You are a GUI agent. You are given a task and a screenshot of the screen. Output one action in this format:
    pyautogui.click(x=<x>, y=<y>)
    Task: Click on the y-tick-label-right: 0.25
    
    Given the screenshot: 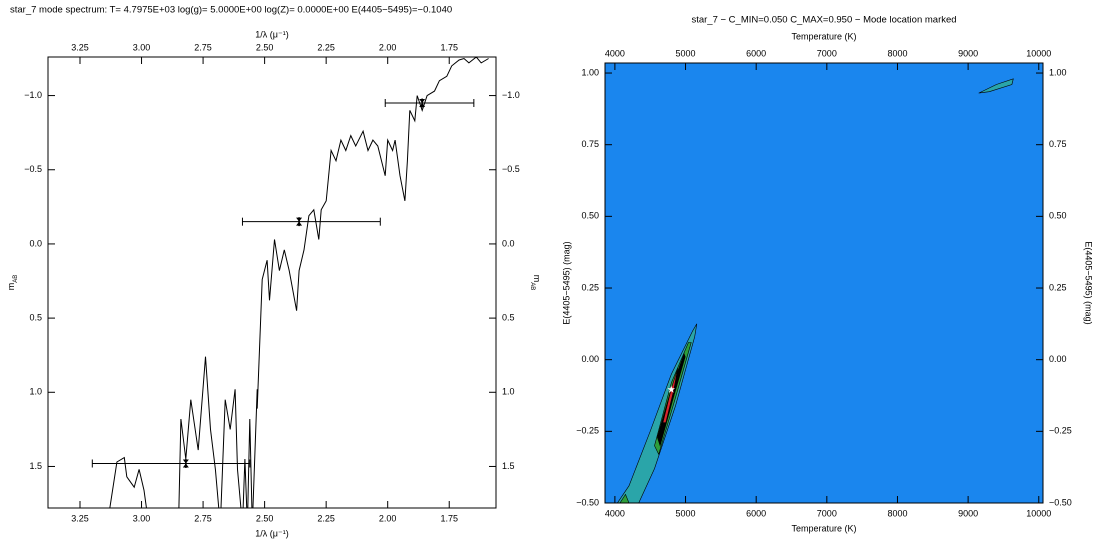 What is the action you would take?
    pyautogui.click(x=1058, y=287)
    